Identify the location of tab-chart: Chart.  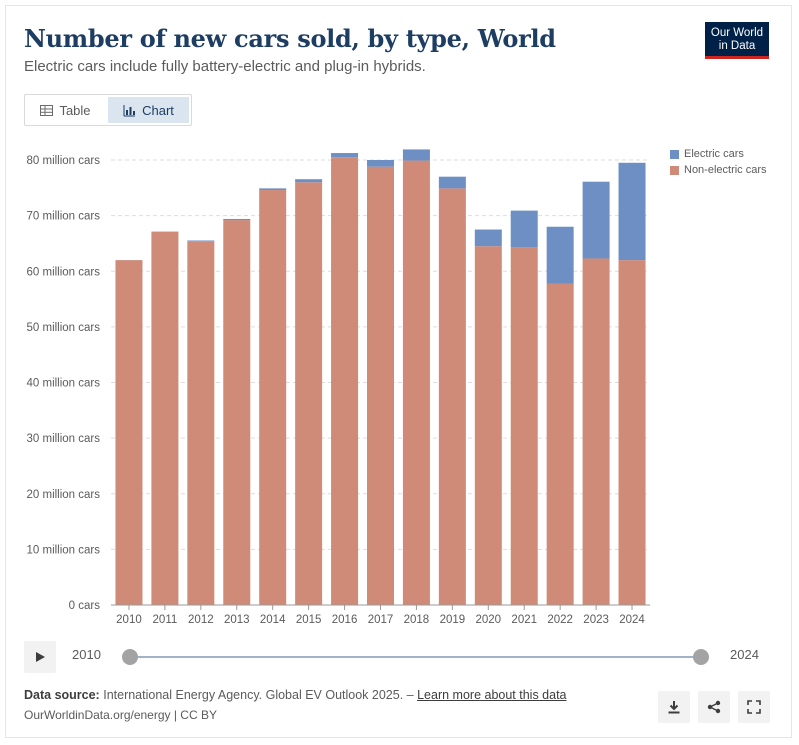
(148, 110).